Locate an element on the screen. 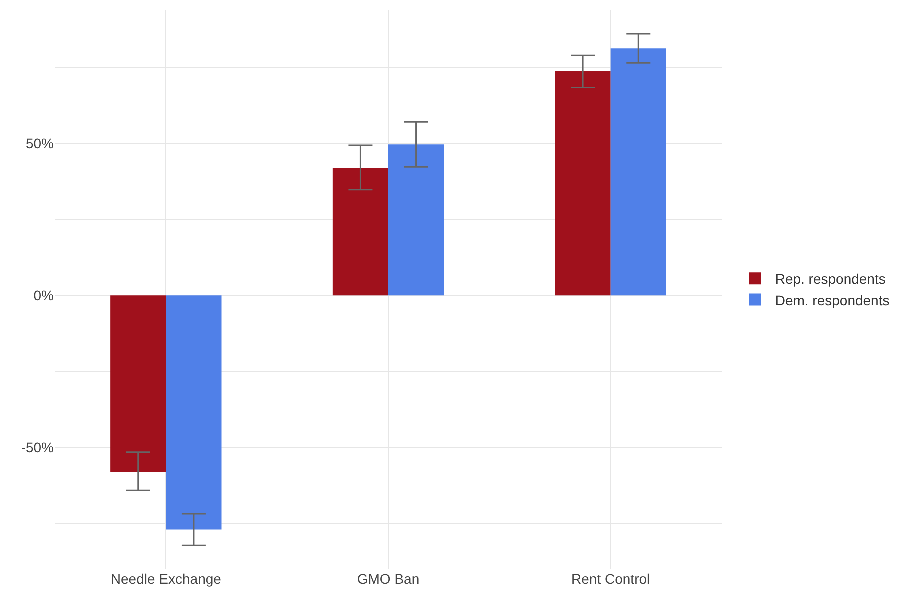 The height and width of the screenshot is (609, 922). legend-label: Rep. respondents is located at coordinates (830, 279).